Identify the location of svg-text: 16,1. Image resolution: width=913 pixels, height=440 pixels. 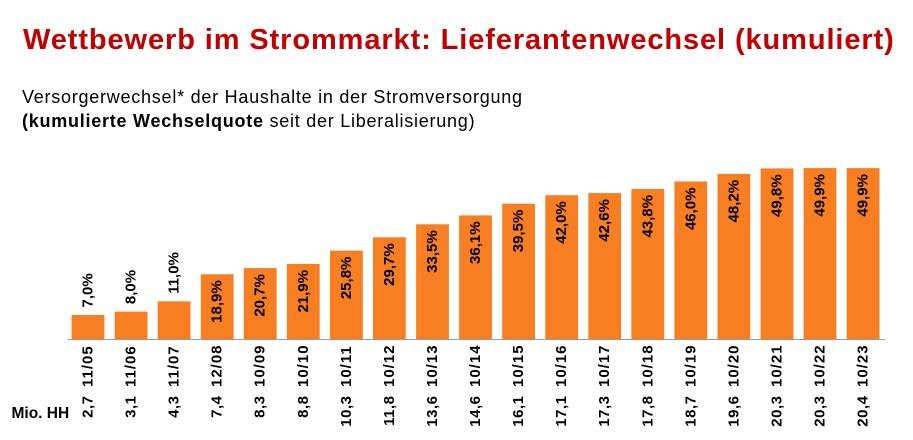
(518, 411).